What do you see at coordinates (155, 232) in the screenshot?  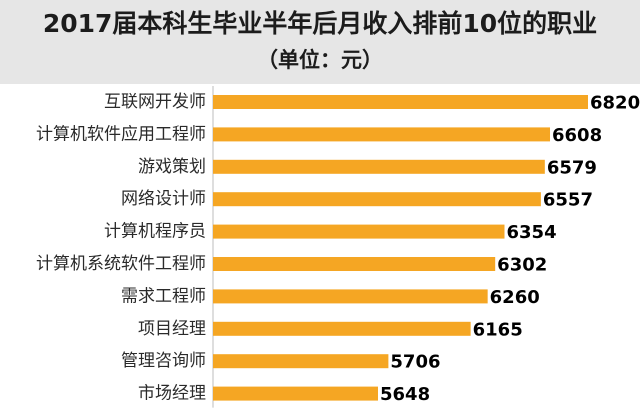 I see `category-label: 计算机程序员` at bounding box center [155, 232].